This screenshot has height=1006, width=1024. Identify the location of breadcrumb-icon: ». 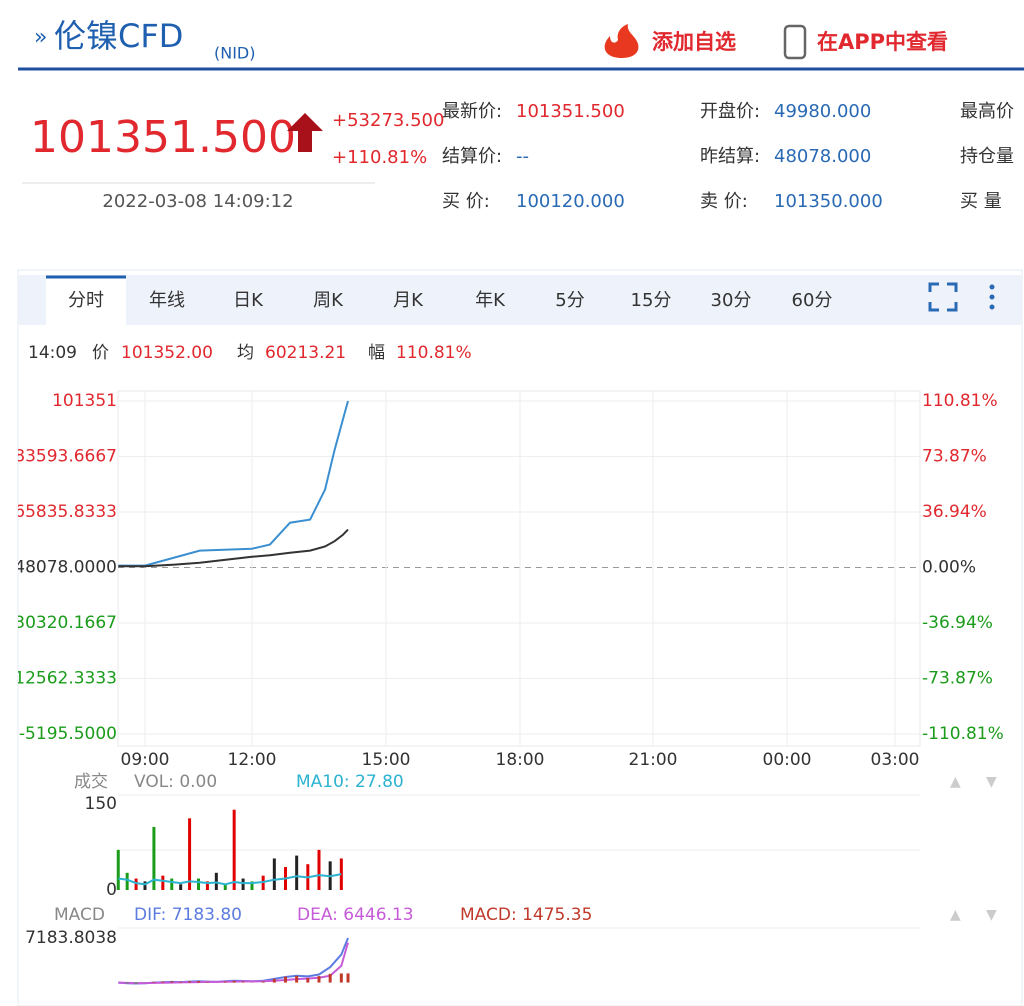
(40, 37).